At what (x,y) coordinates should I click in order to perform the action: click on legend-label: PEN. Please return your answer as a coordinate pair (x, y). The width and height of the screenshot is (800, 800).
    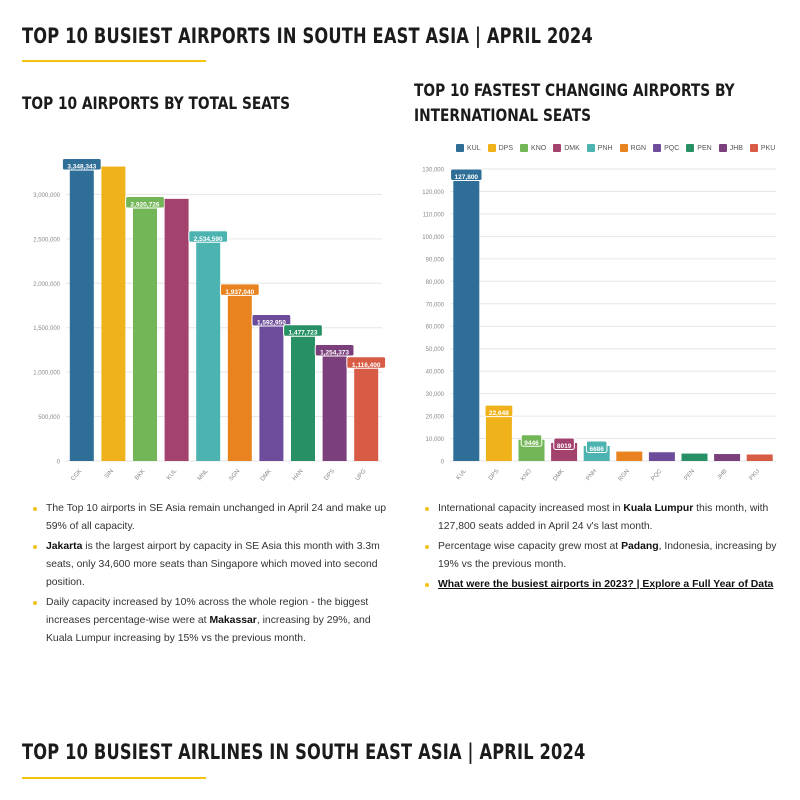
    Looking at the image, I should click on (704, 148).